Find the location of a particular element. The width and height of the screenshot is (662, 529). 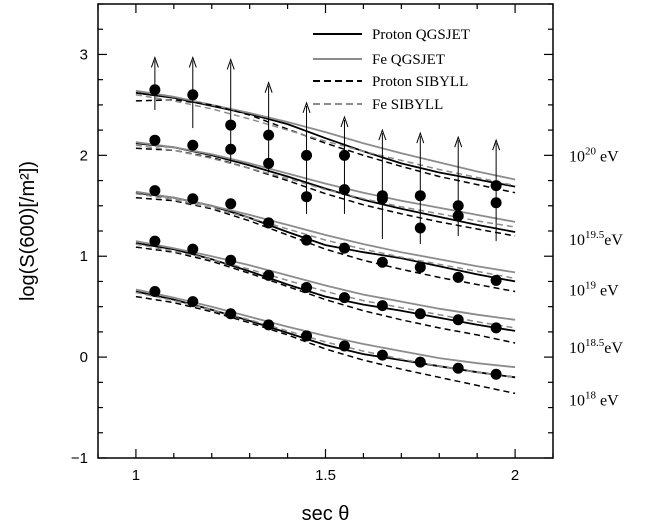

y-tick-label: 2 is located at coordinates (84, 155).